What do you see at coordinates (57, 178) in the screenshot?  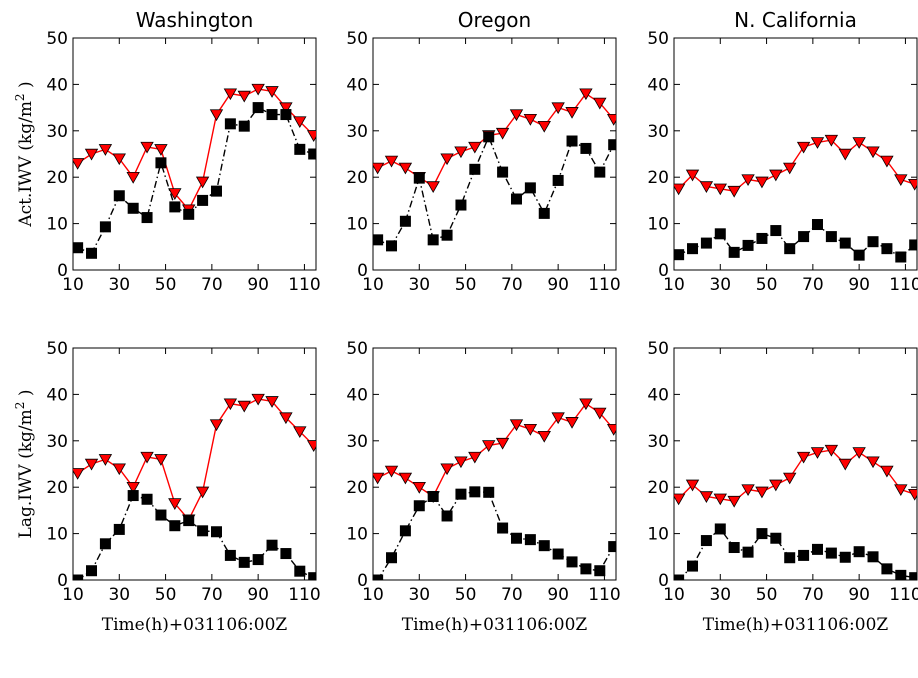 I see `y-tick-label: 20` at bounding box center [57, 178].